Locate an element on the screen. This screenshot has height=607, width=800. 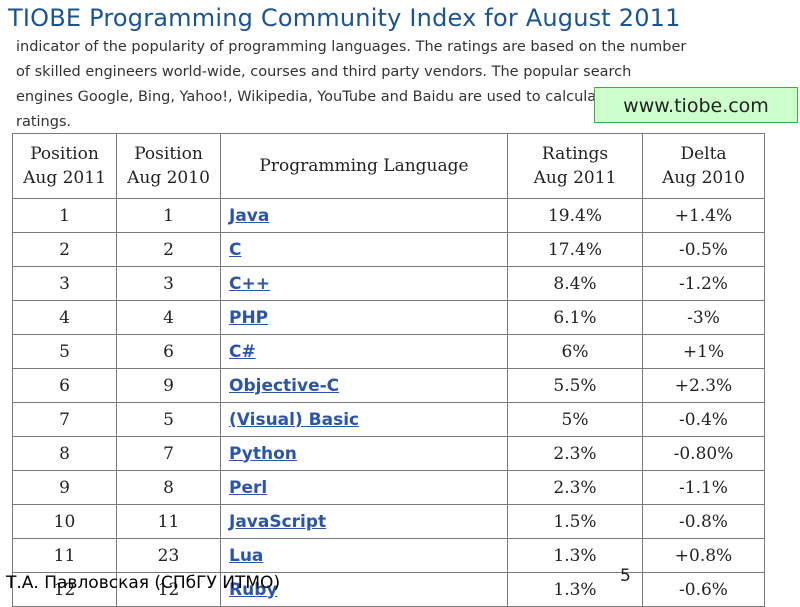
cell-delta: +1% is located at coordinates (703, 351).